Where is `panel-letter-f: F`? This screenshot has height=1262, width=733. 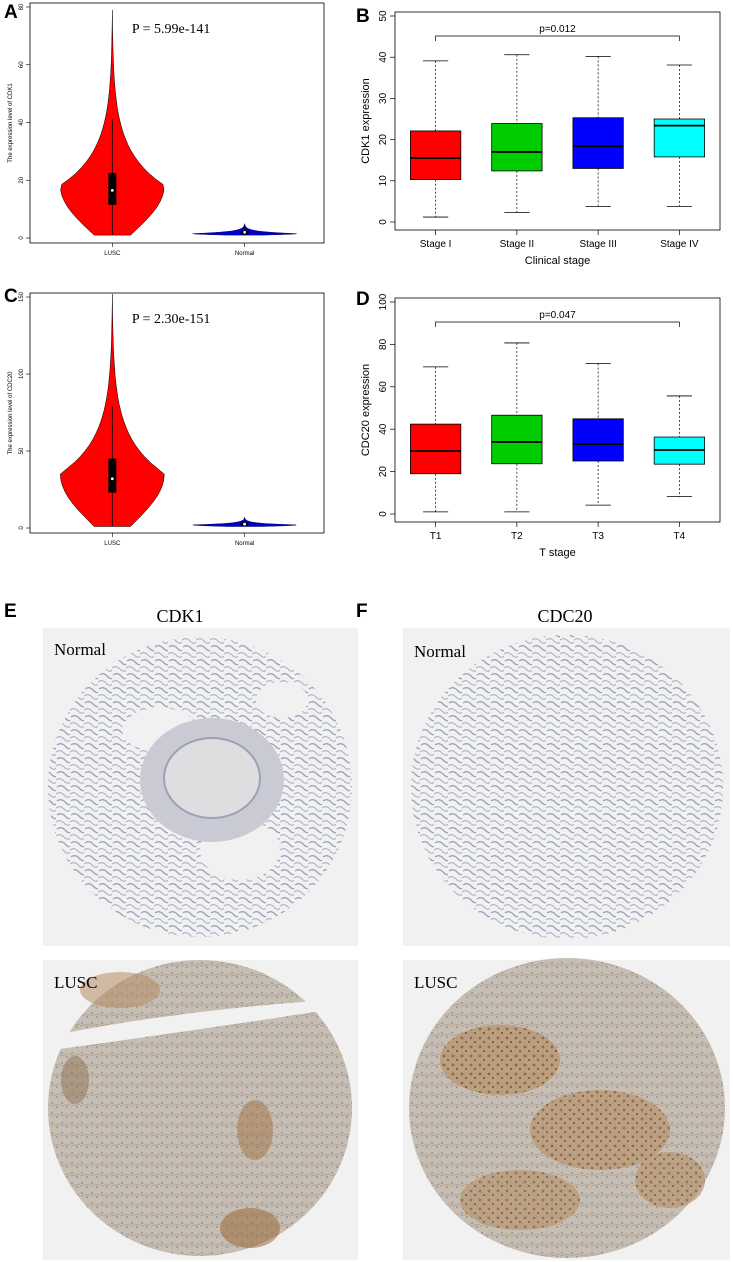 panel-letter-f: F is located at coordinates (362, 611).